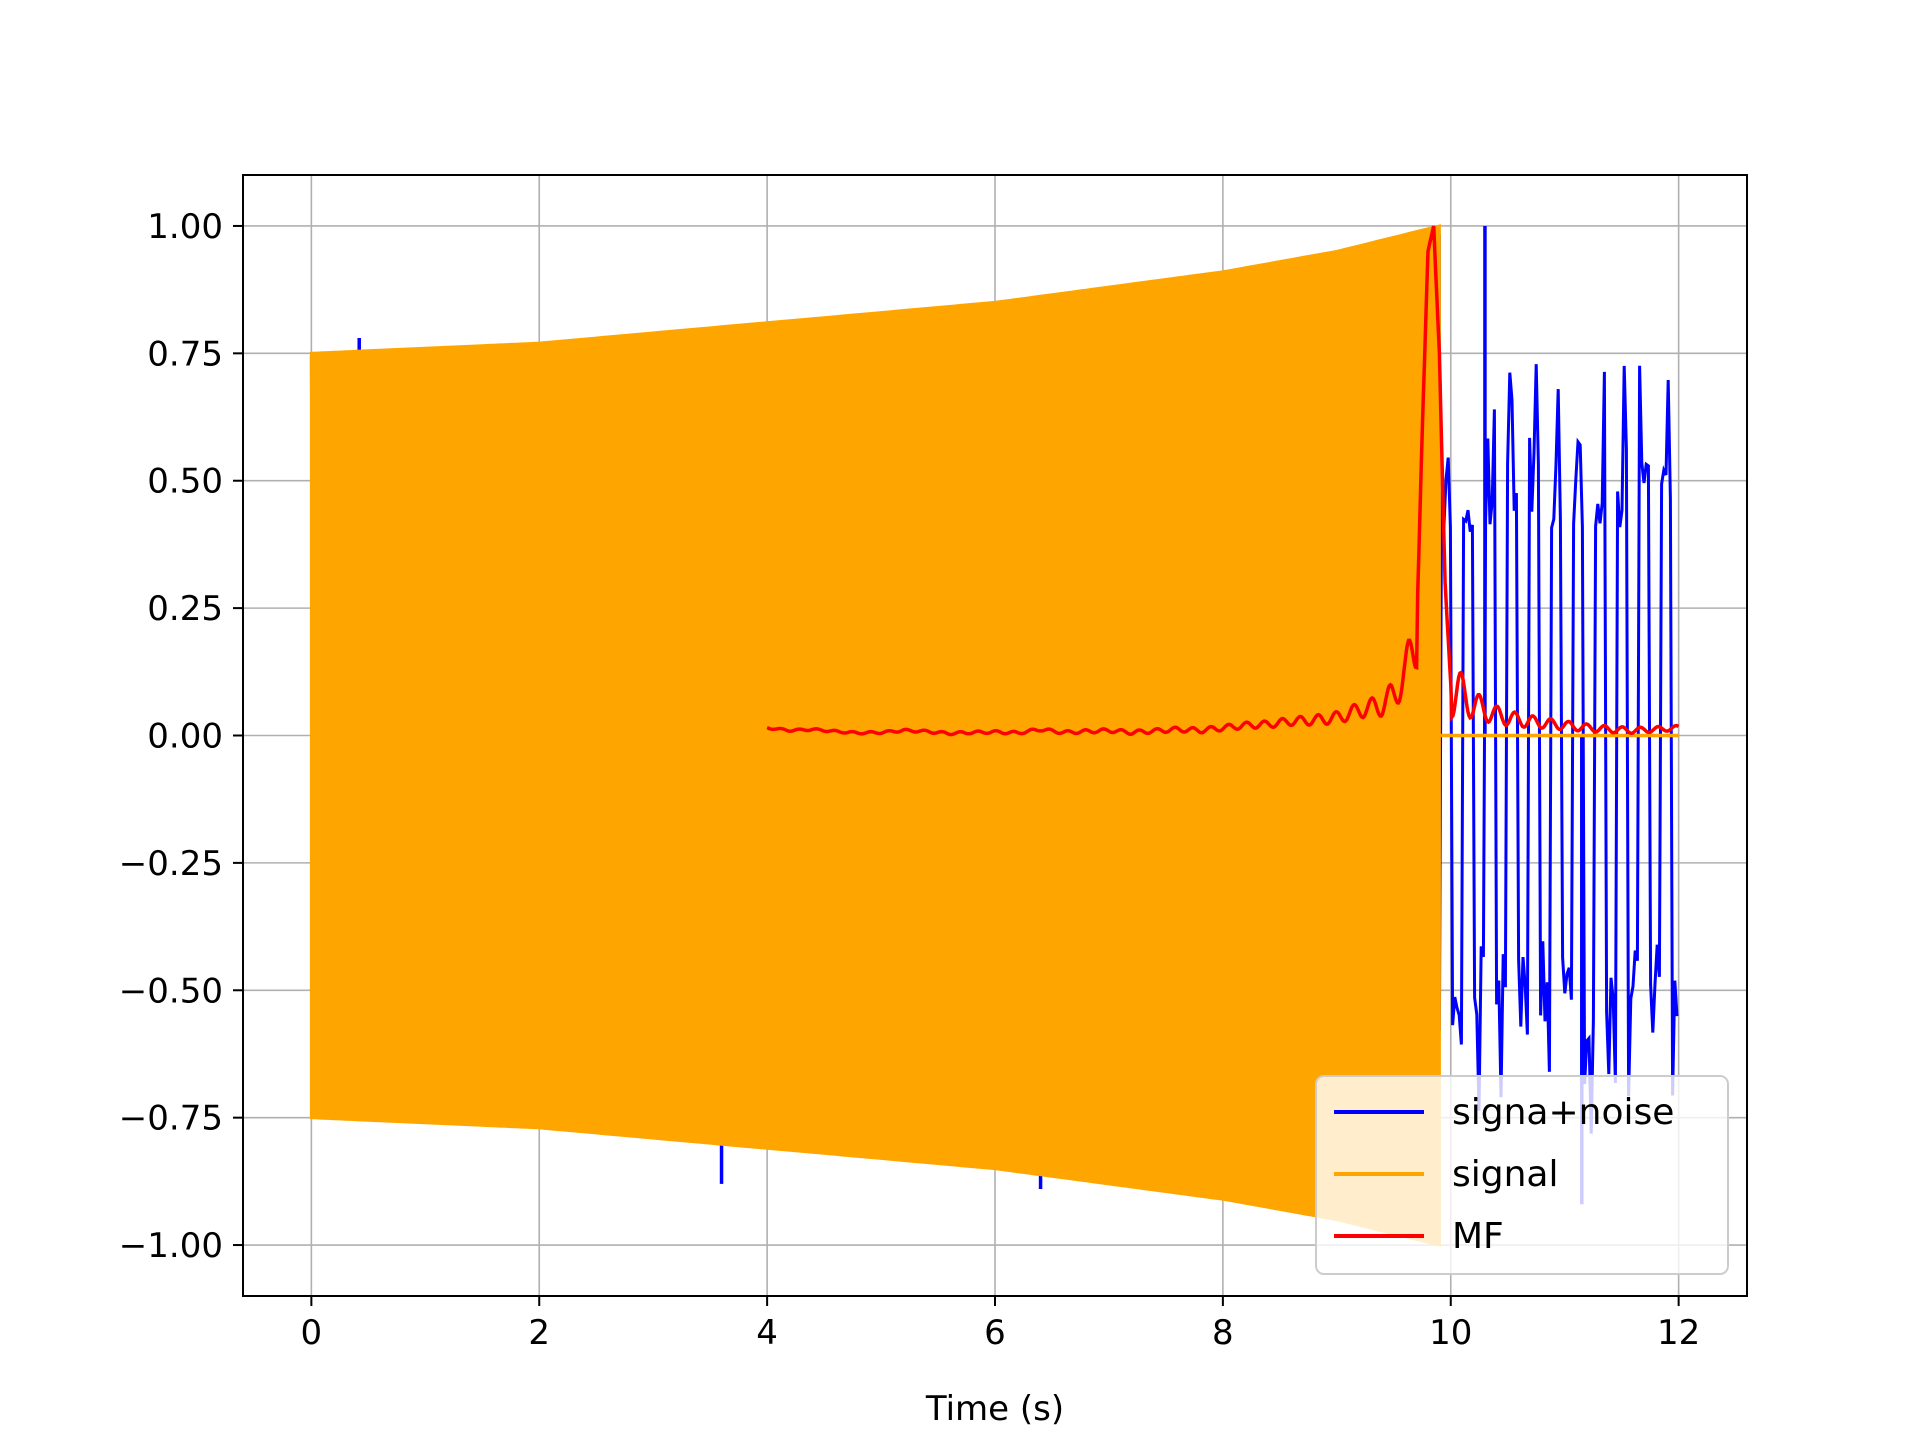 The height and width of the screenshot is (1444, 1920). I want to click on y-tick-label: 1.00, so click(185, 227).